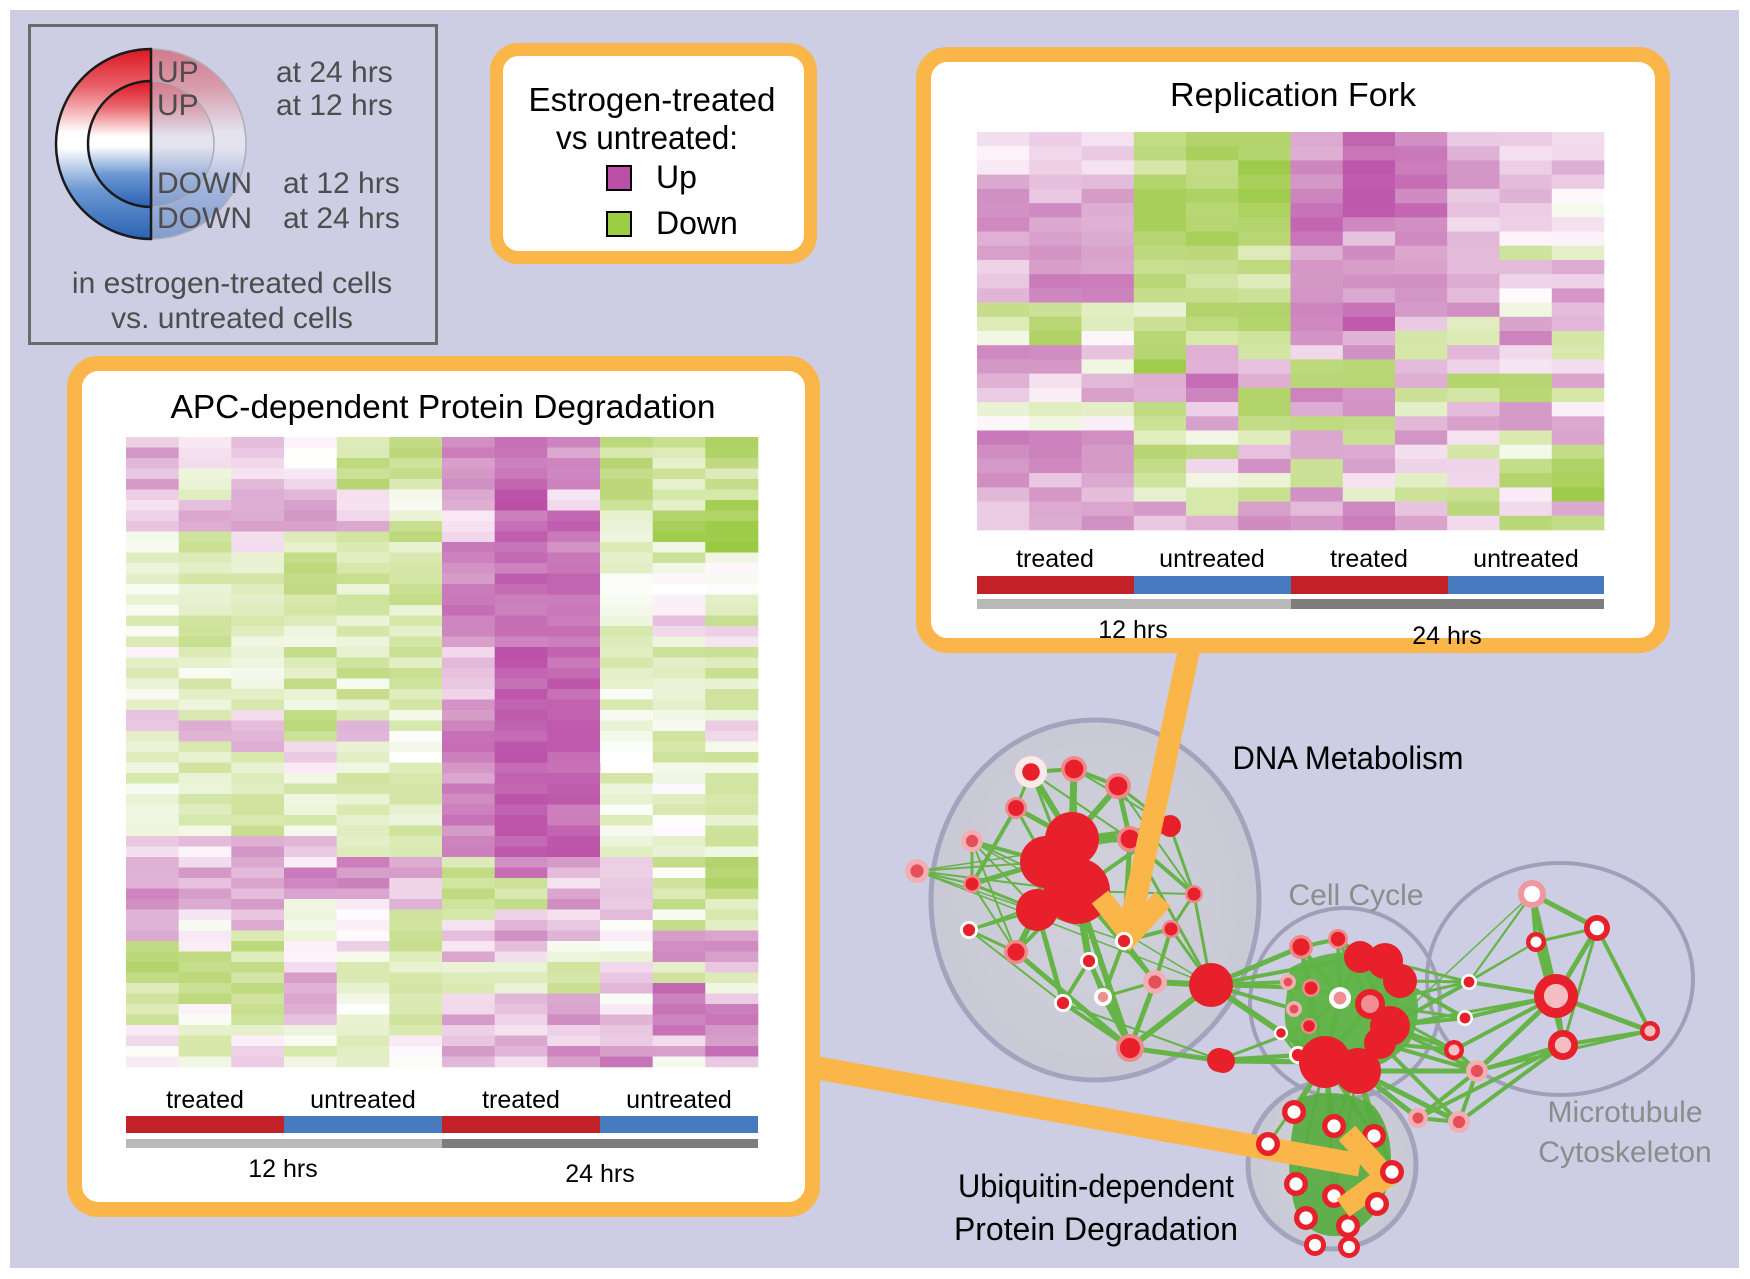 This screenshot has height=1279, width=1750. I want to click on svg-text: Cytoskeleton, so click(1624, 1152).